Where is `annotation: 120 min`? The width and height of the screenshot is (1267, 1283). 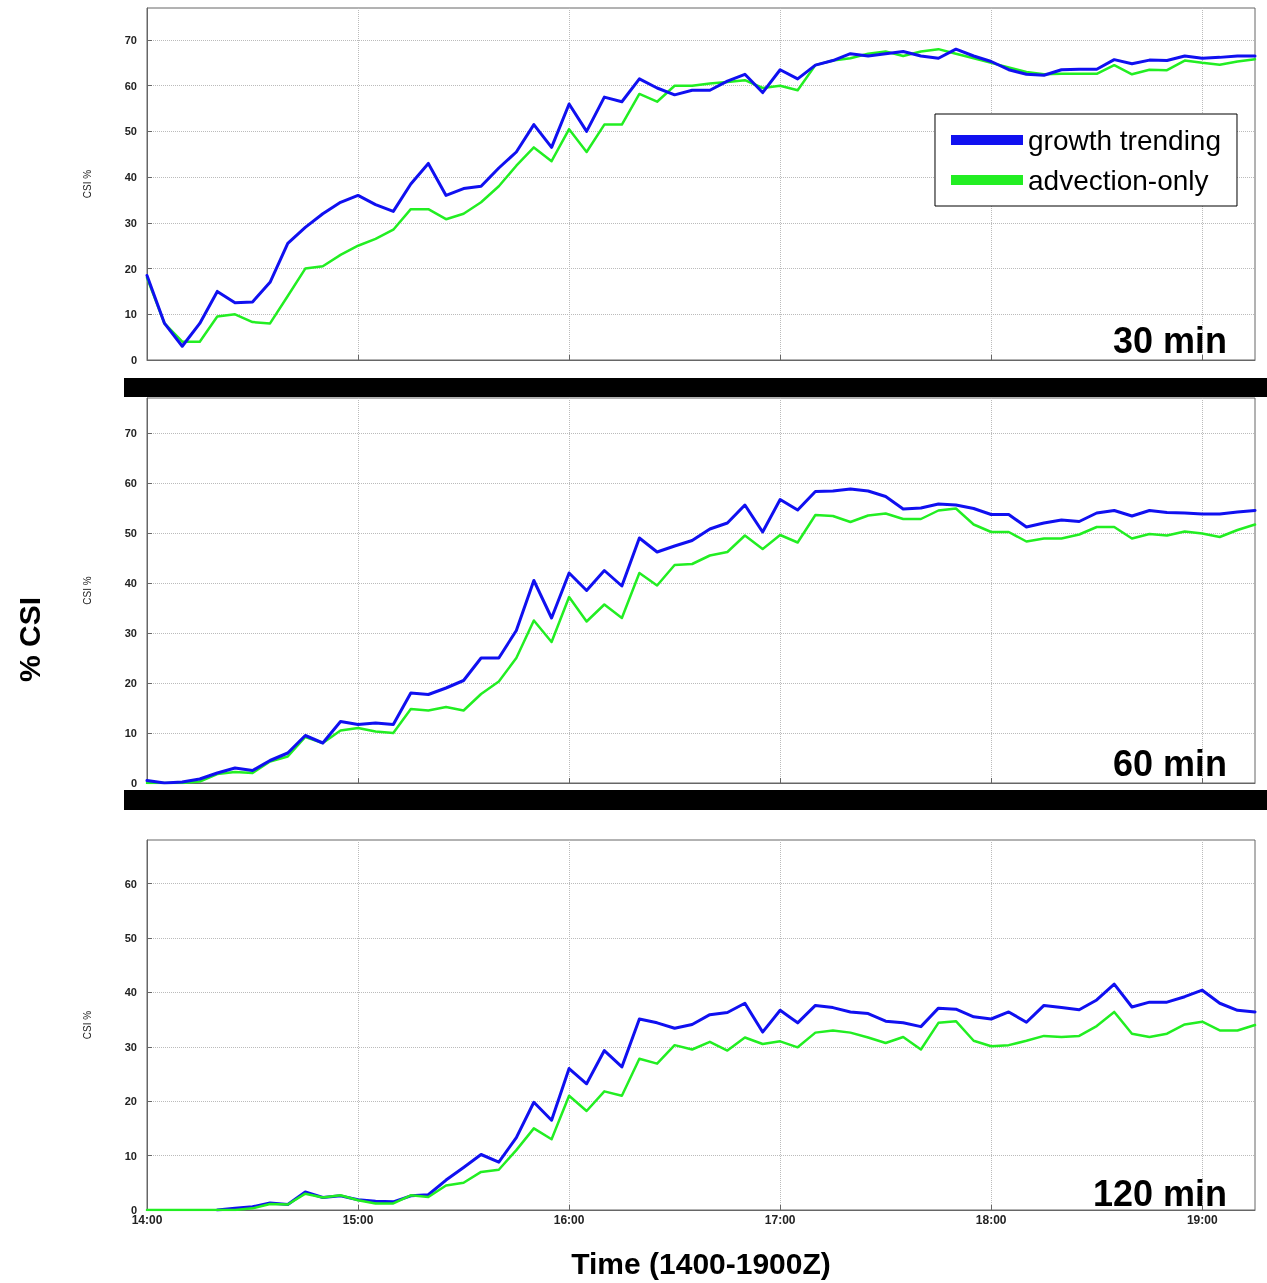
annotation: 120 min is located at coordinates (1160, 1193).